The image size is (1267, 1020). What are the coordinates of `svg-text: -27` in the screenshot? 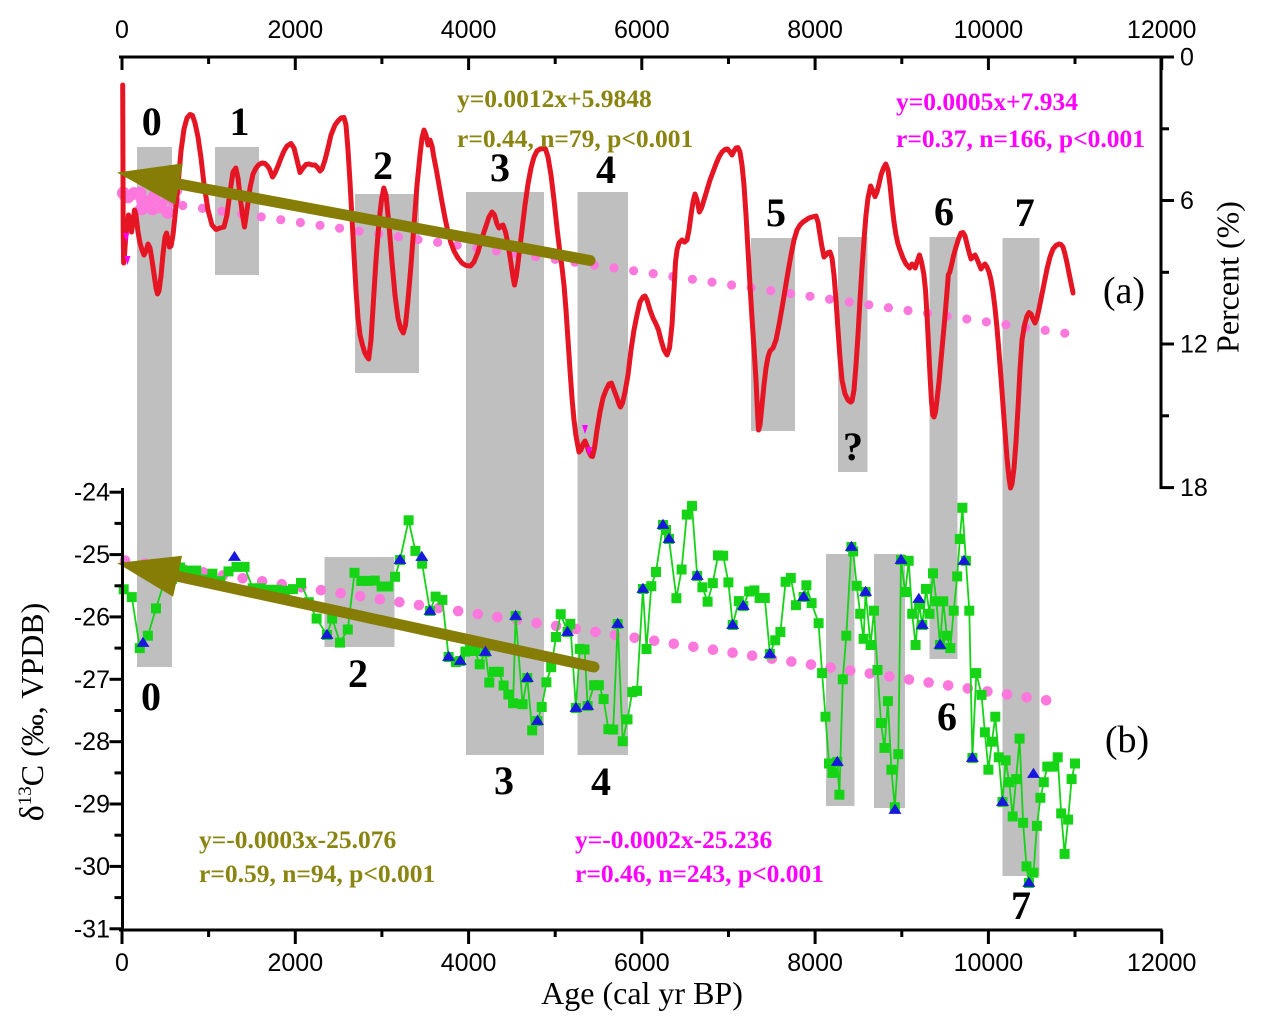 It's located at (92, 680).